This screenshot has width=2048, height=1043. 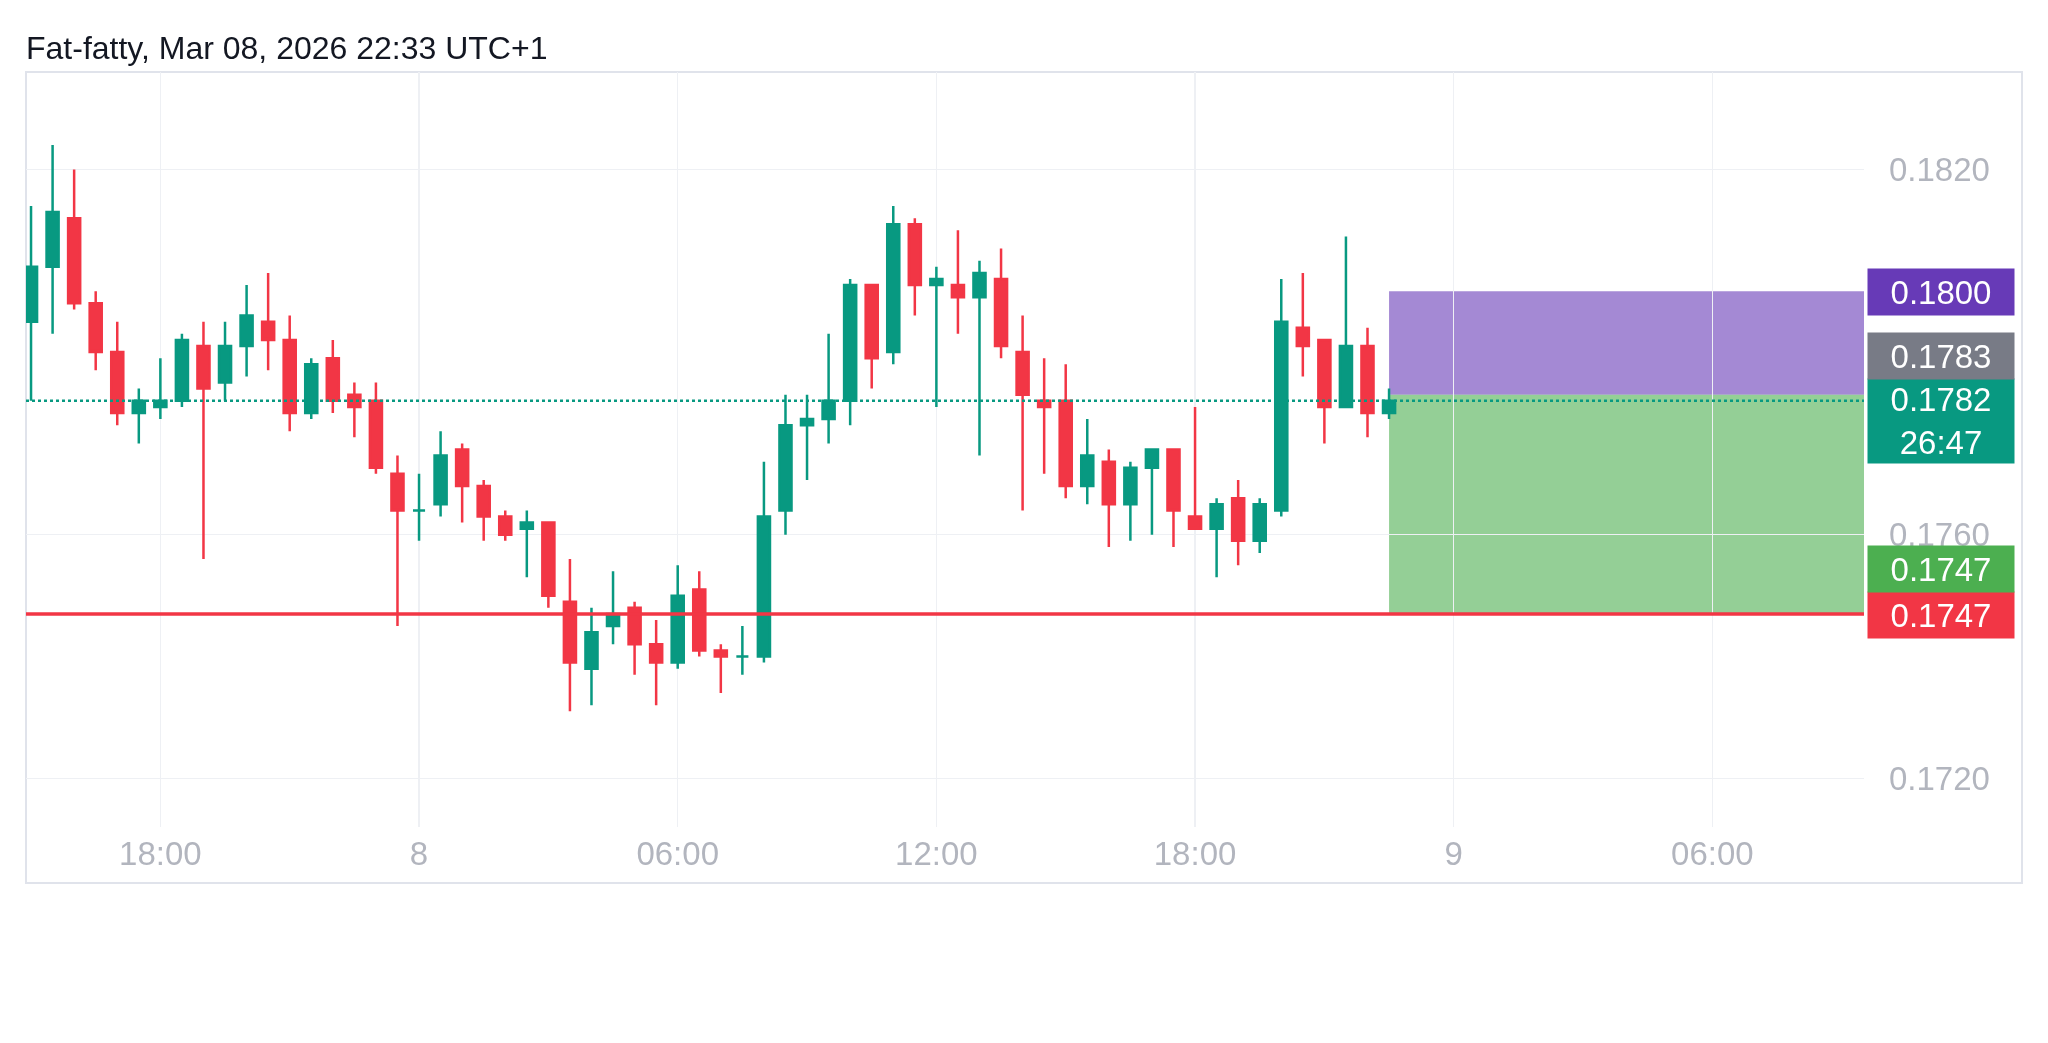 What do you see at coordinates (1941, 421) in the screenshot?
I see `ref-line-label: 0.1782 26:47` at bounding box center [1941, 421].